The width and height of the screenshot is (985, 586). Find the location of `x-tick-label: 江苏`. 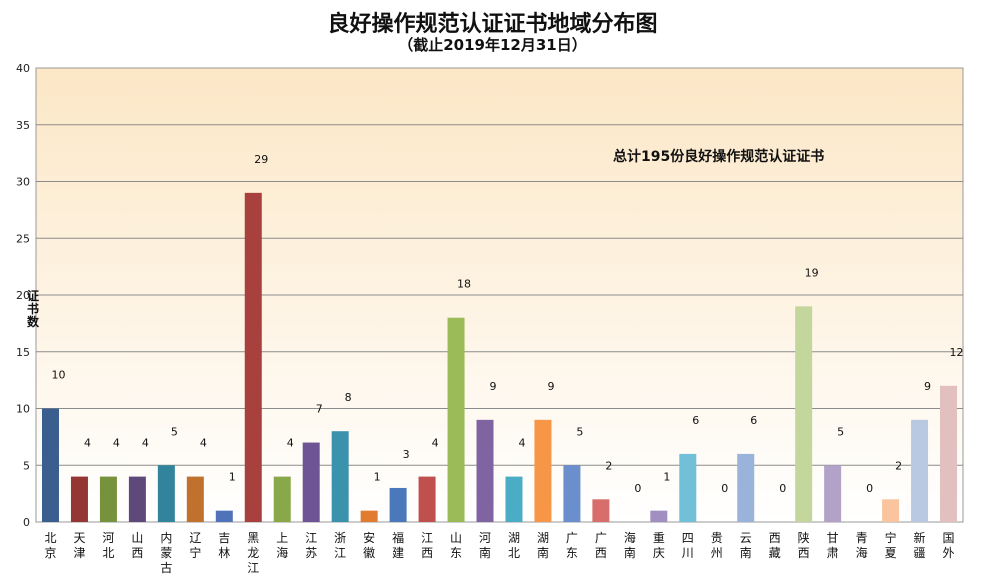

x-tick-label: 江苏 is located at coordinates (311, 545).